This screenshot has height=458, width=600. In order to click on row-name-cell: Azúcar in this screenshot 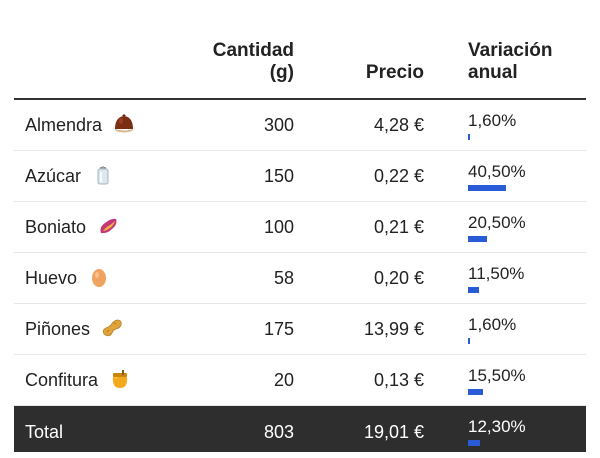, I will do `click(69, 176)`.